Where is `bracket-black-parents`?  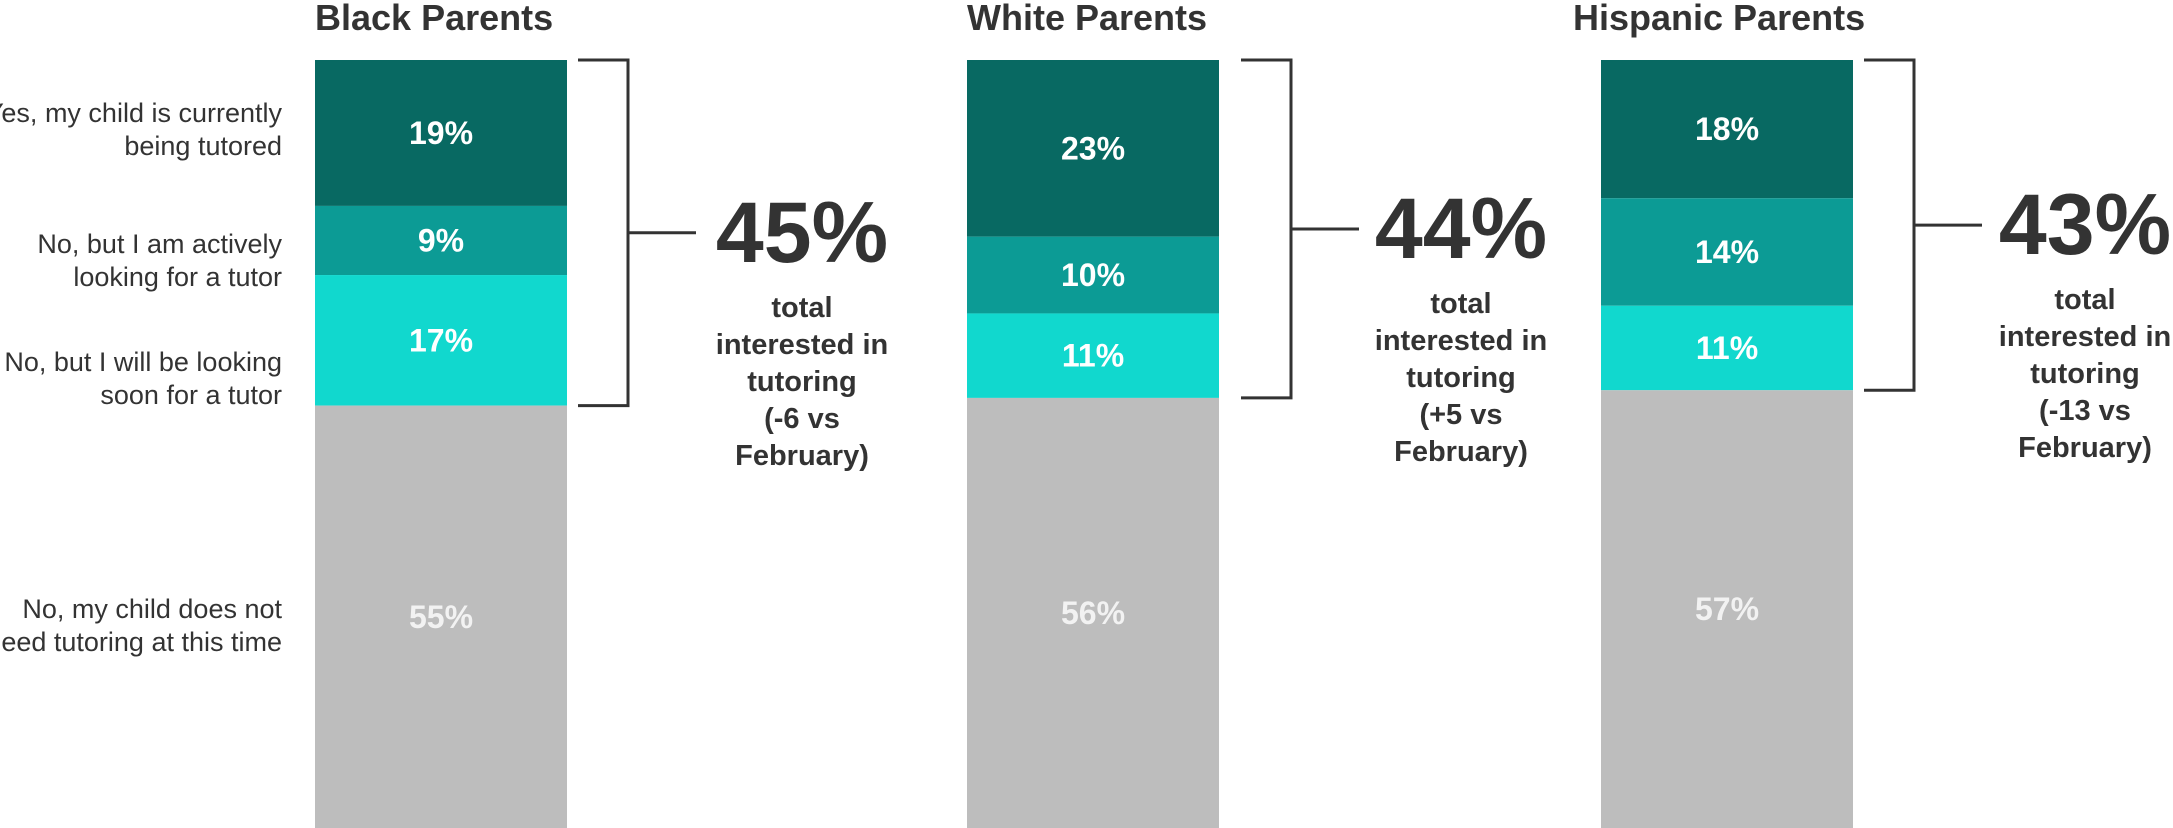 bracket-black-parents is located at coordinates (637, 233).